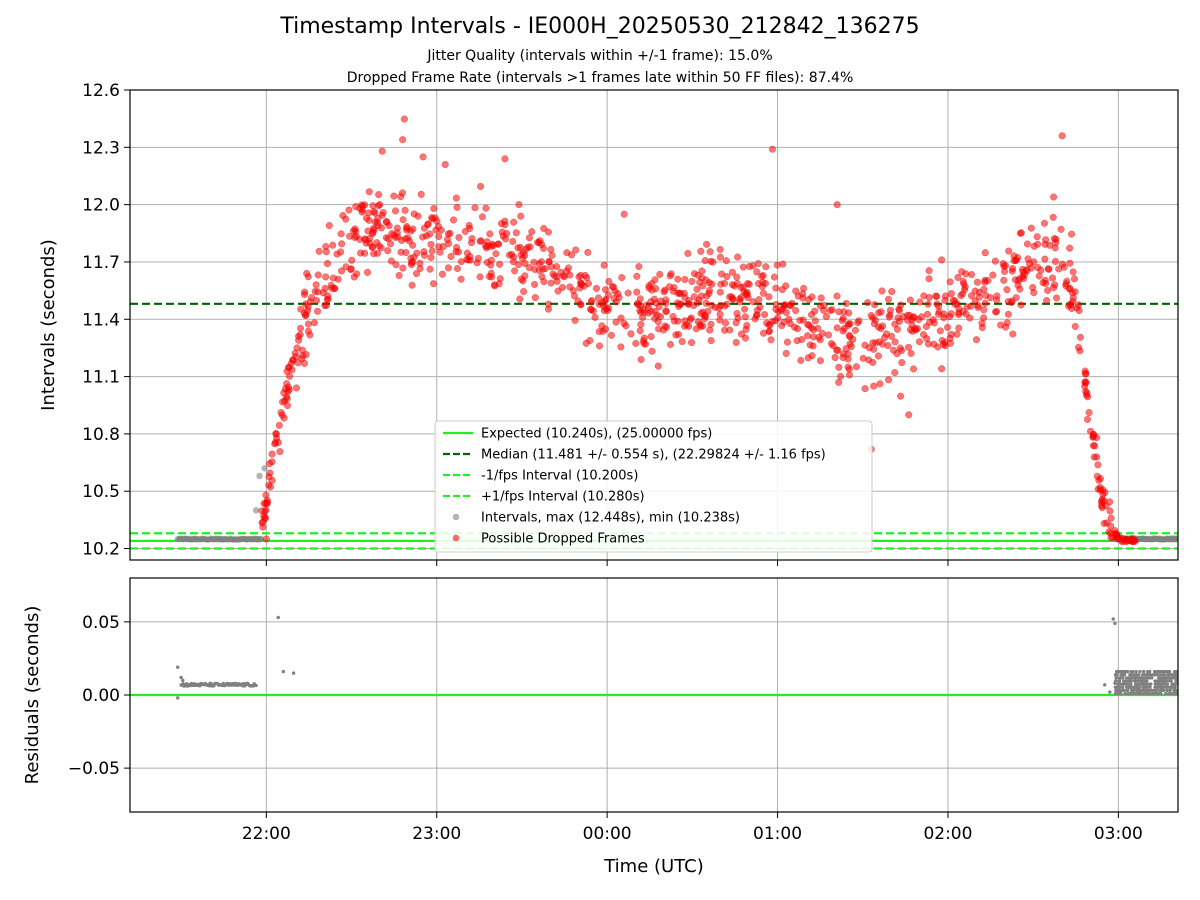 This screenshot has height=900, width=1200. I want to click on intervals-ytick-label: 10.2, so click(101, 550).